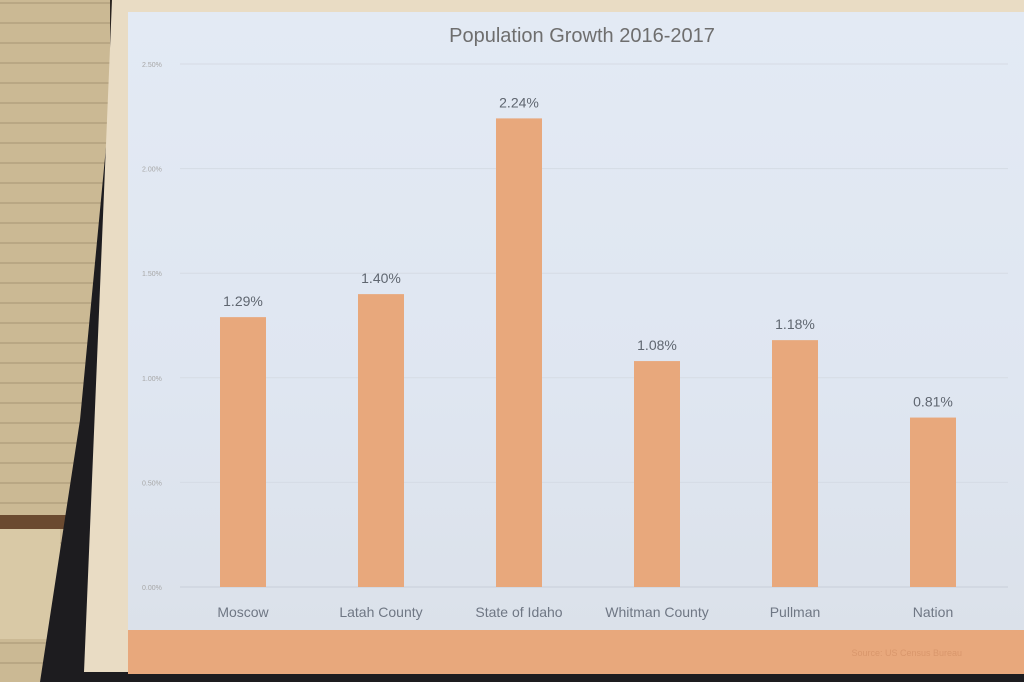 This screenshot has height=682, width=1024. Describe the element at coordinates (380, 612) in the screenshot. I see `x-tick-label: Latah County` at that location.